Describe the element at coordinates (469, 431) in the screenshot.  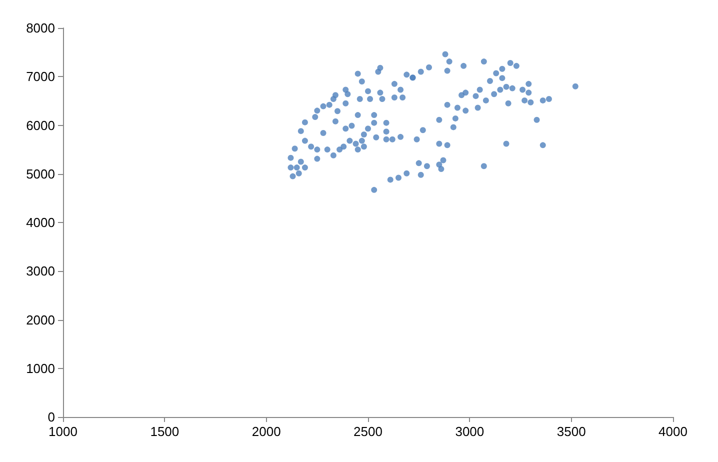
I see `x-tick-label: 3000` at that location.